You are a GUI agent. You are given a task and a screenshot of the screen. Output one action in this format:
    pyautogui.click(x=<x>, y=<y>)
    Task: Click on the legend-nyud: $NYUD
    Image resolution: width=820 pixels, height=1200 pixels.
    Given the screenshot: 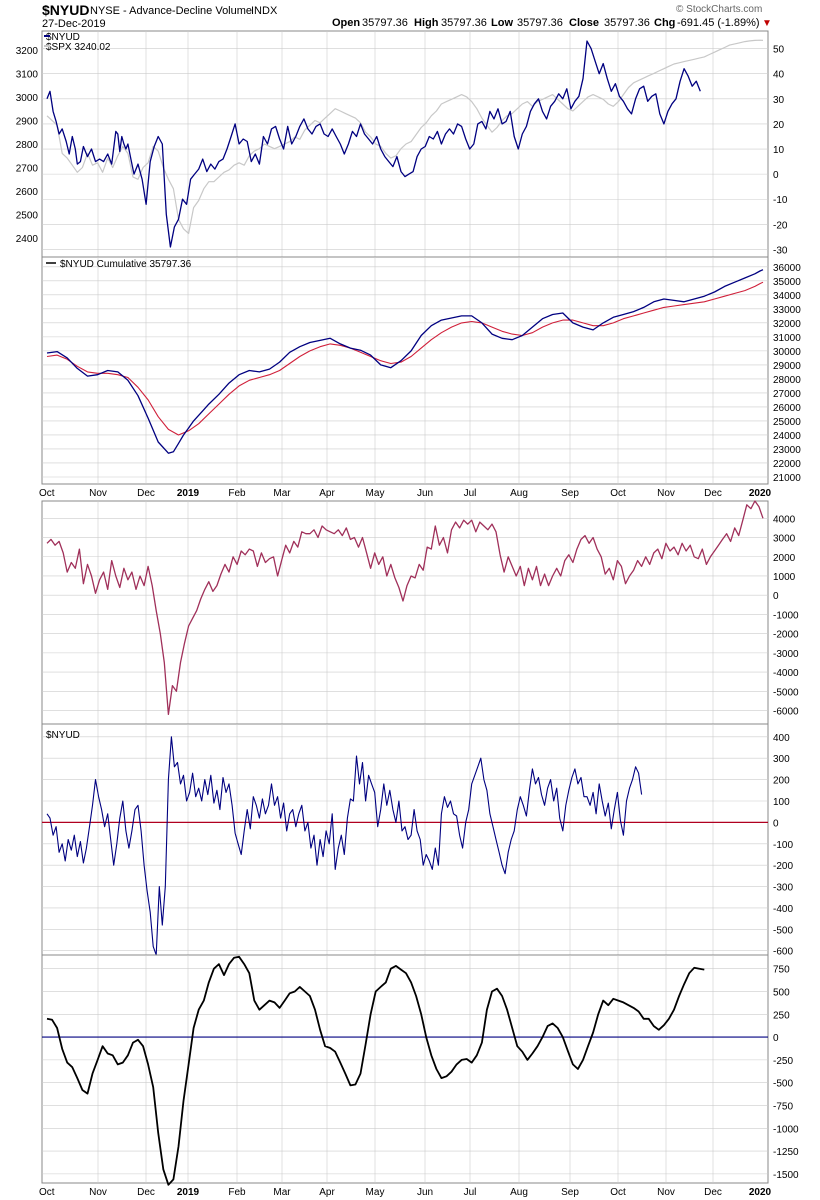 What is the action you would take?
    pyautogui.click(x=63, y=37)
    